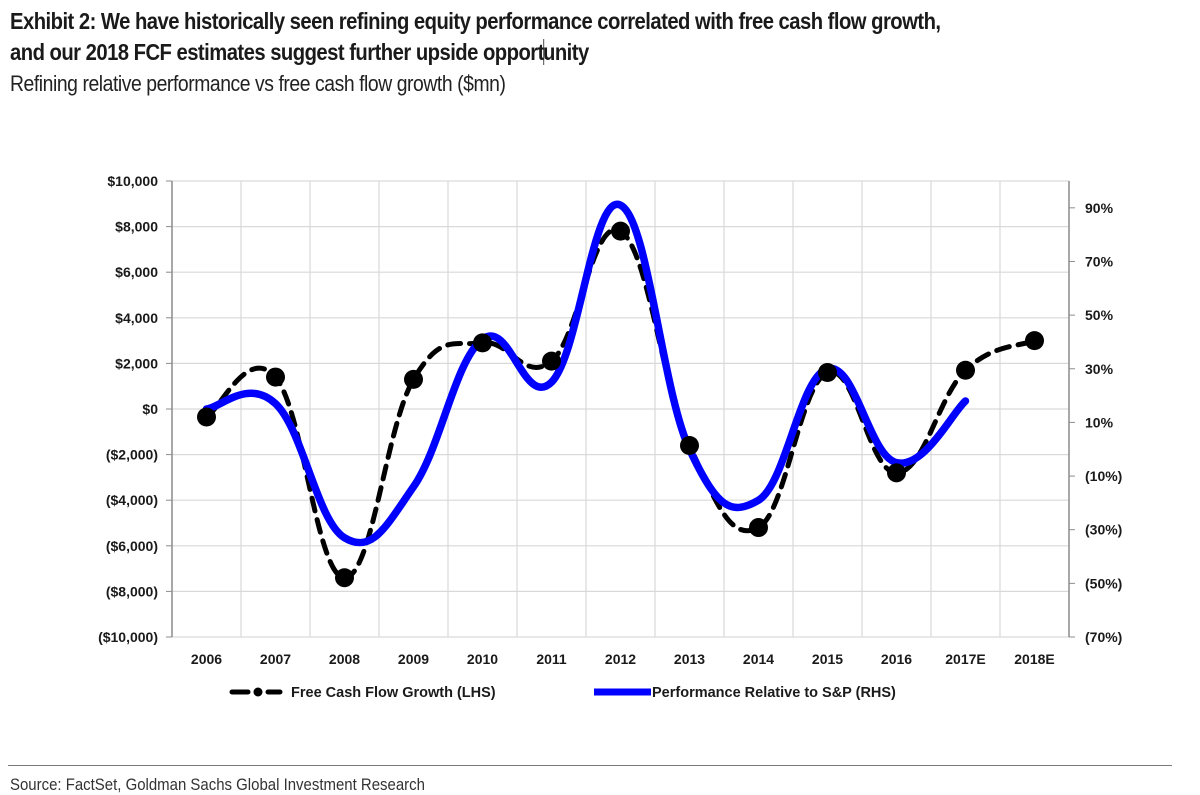 This screenshot has height=795, width=1200. I want to click on text-cursor, so click(543, 52).